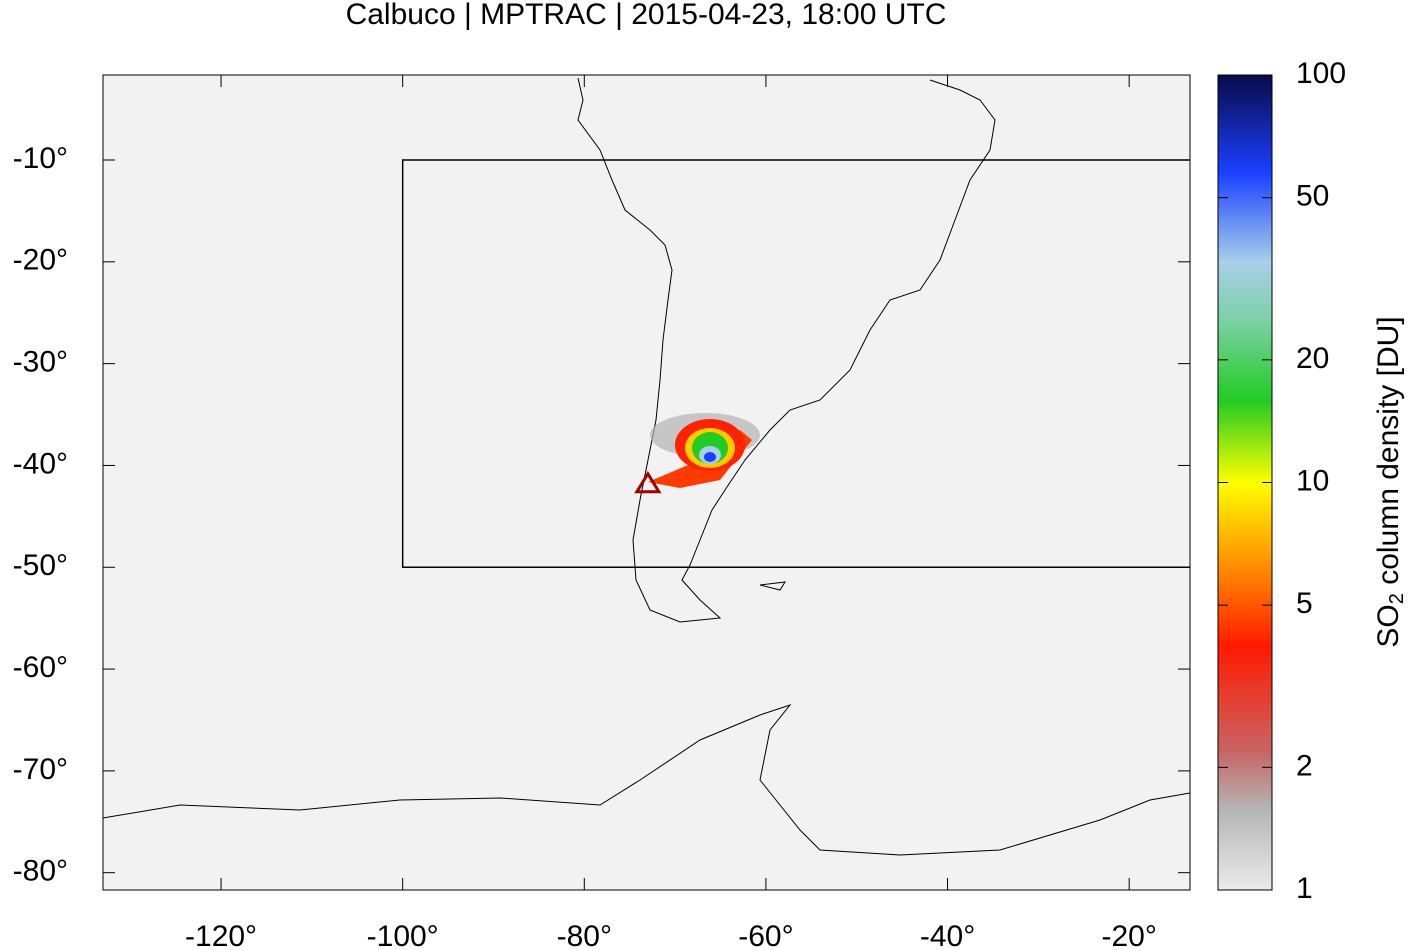 The image size is (1411, 950). What do you see at coordinates (1312, 196) in the screenshot?
I see `colorbar-tick-label: 50` at bounding box center [1312, 196].